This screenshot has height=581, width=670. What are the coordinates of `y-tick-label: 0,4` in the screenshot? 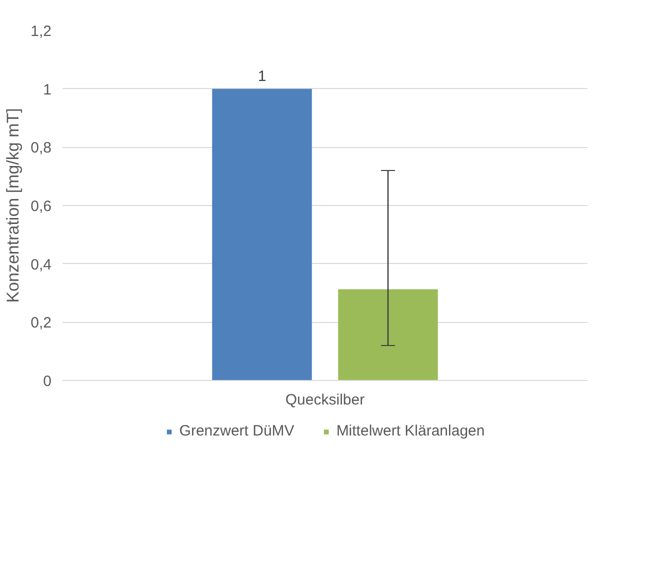 It's located at (41, 265).